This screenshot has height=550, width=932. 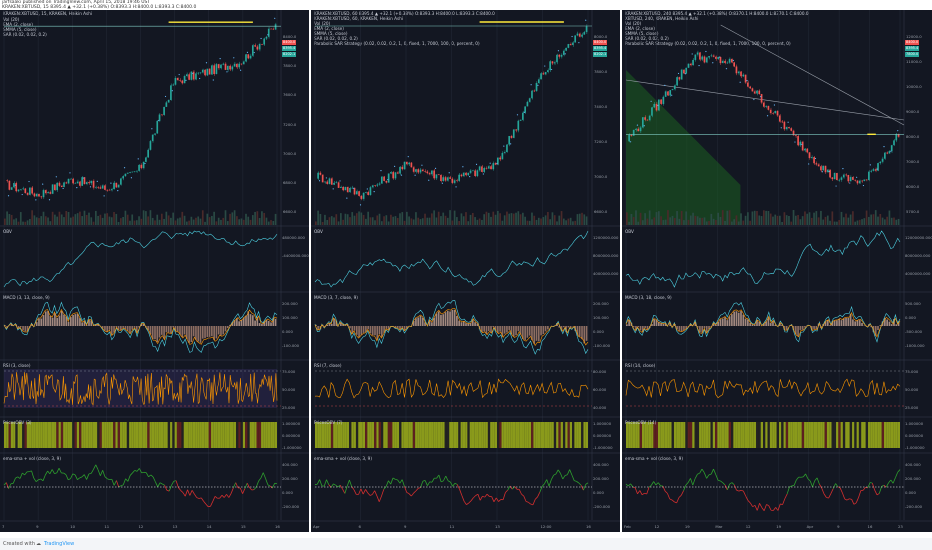 I want to click on prices-obv-axis-label: -1.000000, so click(x=292, y=447).